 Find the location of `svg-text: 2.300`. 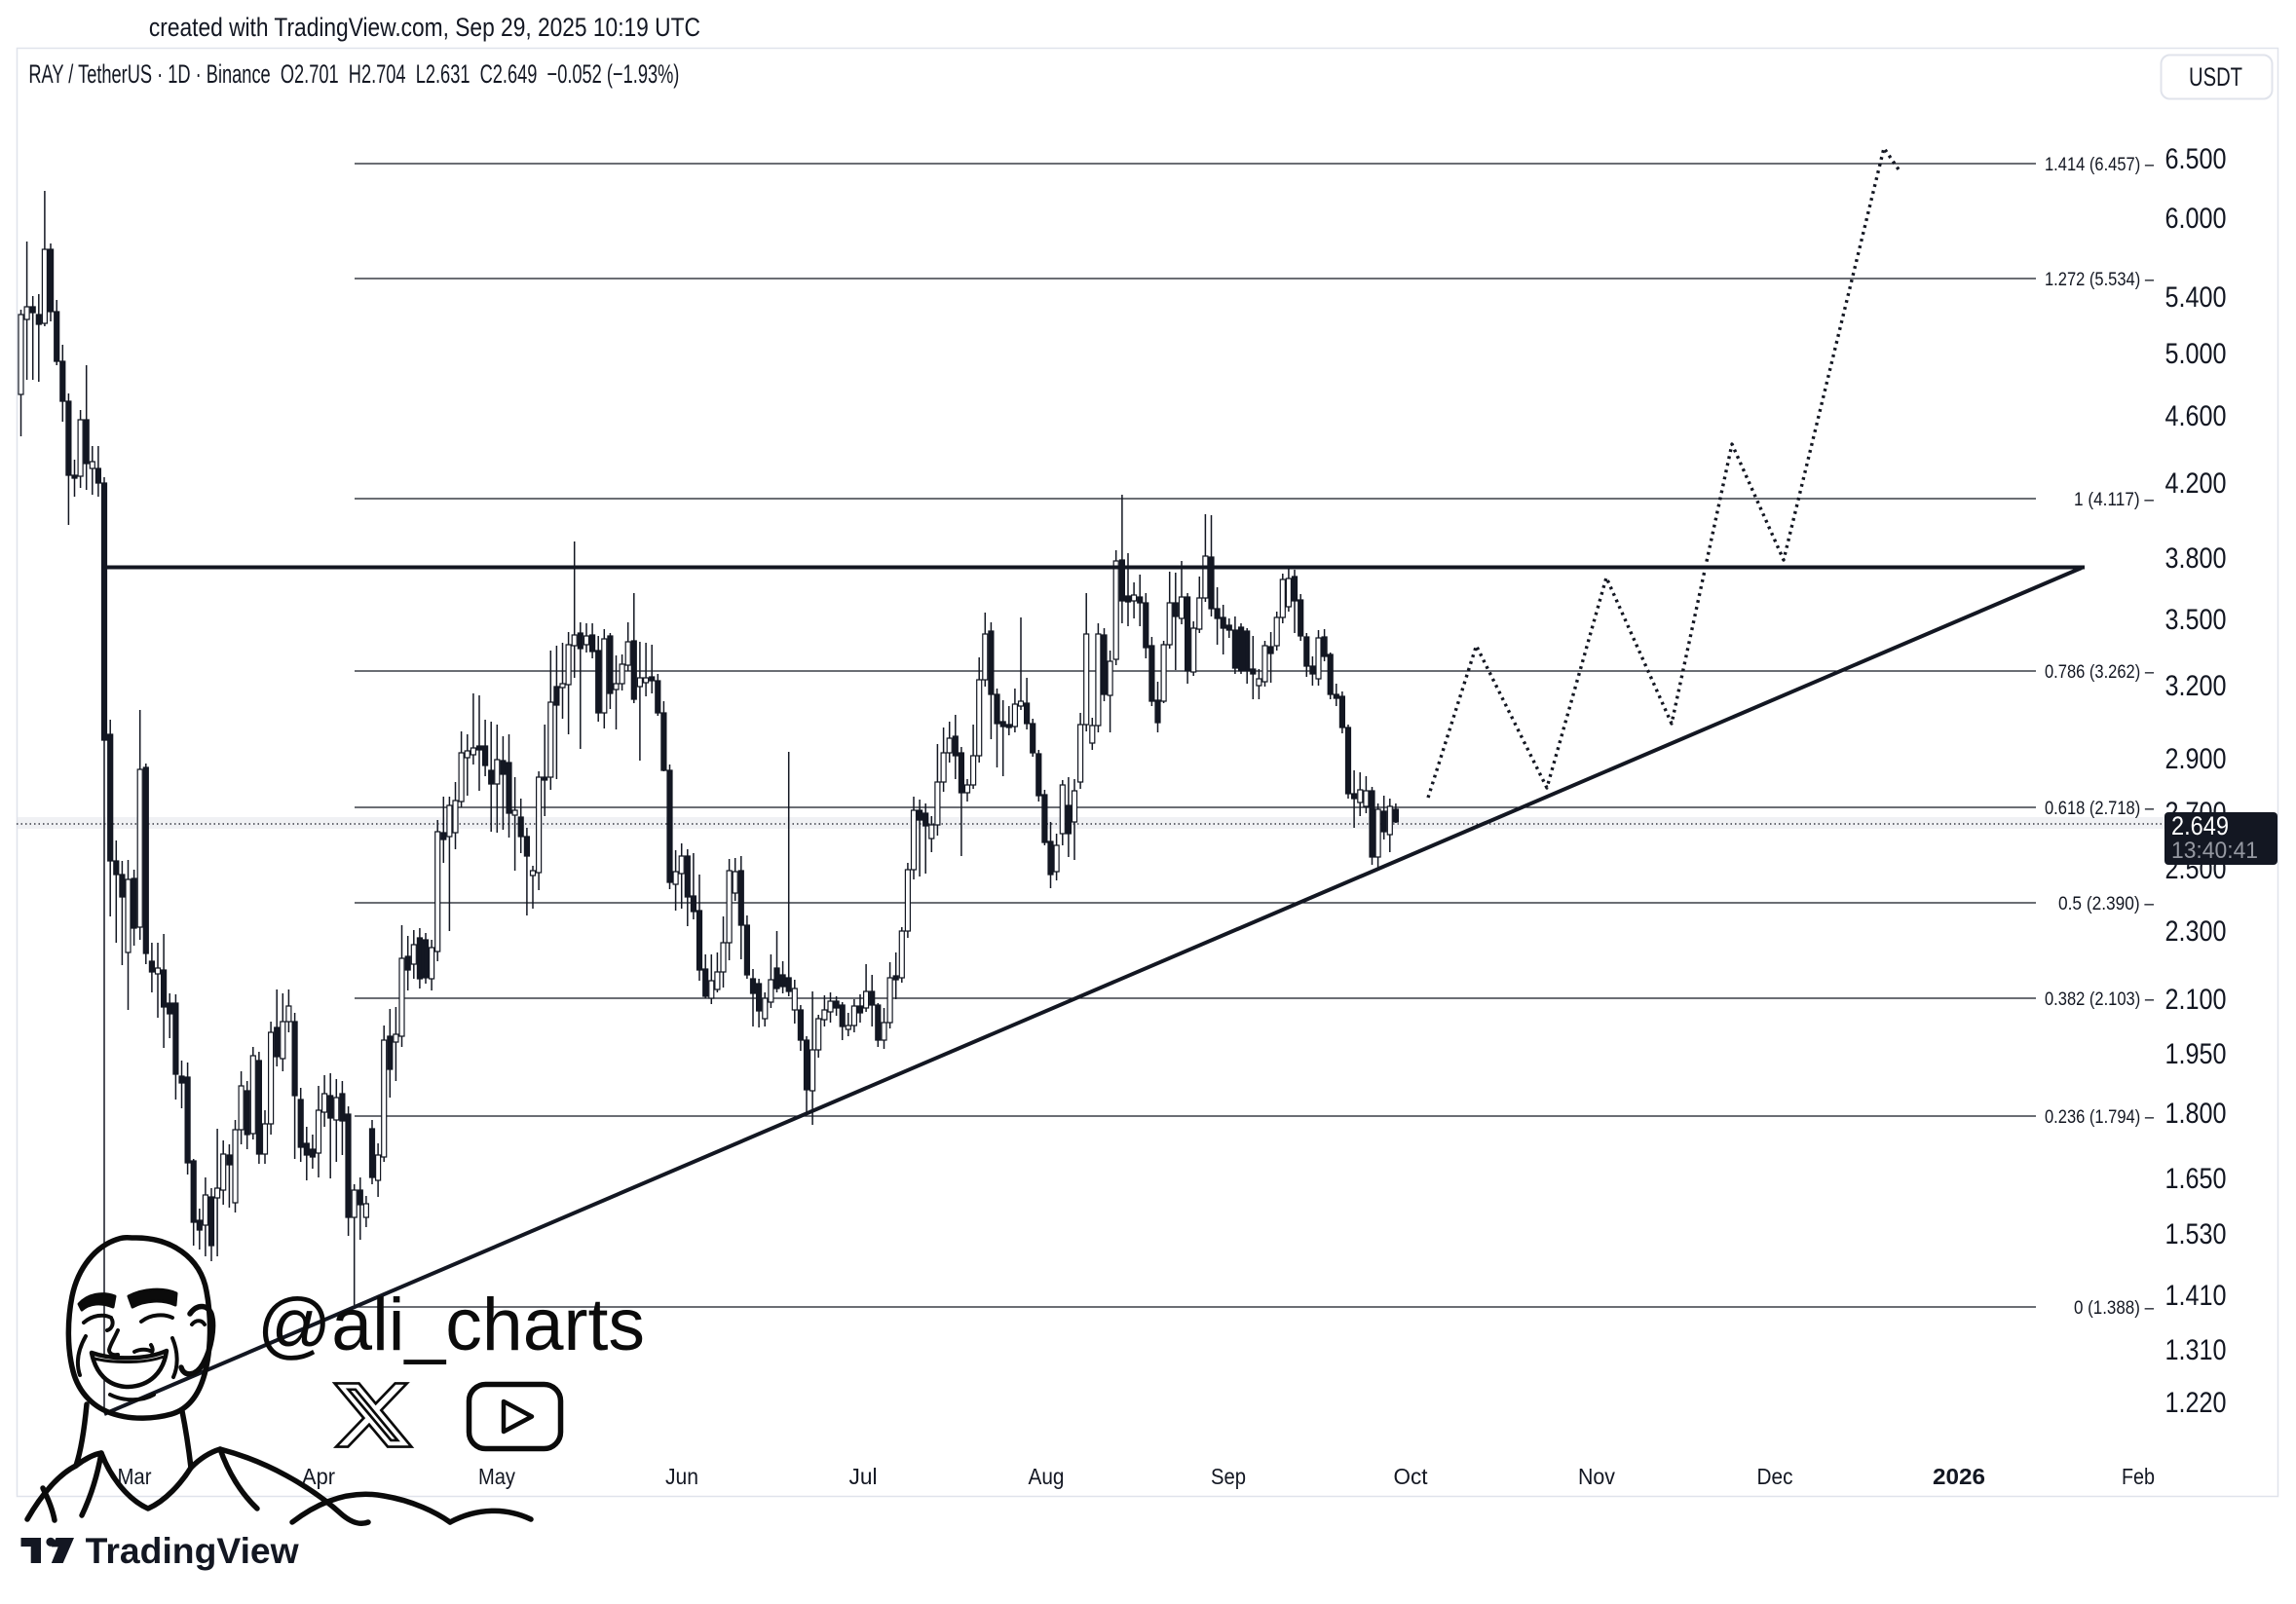

svg-text: 2.300 is located at coordinates (2196, 931).